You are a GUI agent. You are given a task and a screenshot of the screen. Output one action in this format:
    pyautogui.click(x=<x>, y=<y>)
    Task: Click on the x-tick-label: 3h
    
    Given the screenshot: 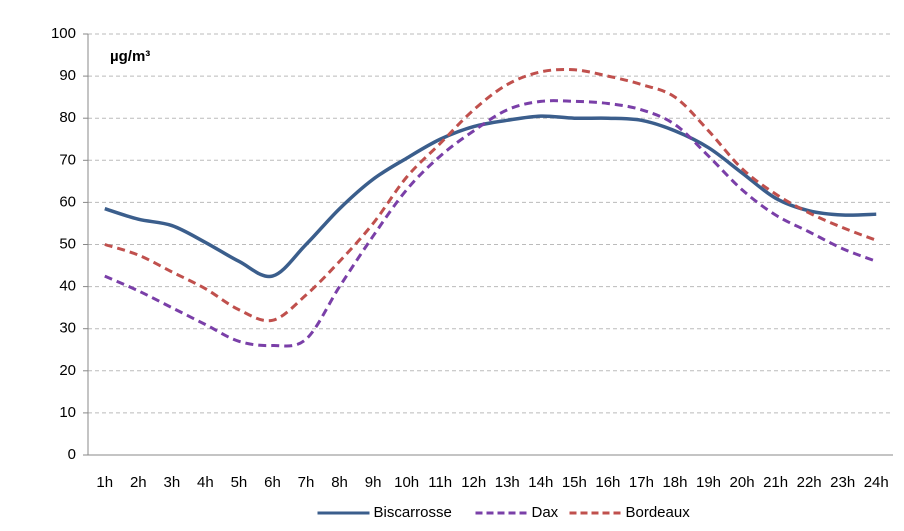 What is the action you would take?
    pyautogui.click(x=172, y=482)
    